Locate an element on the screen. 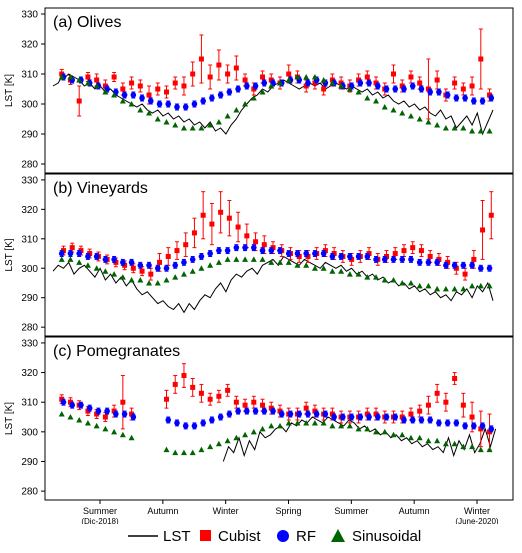 Image resolution: width=522 pixels, height=553 pixels. legend: LST Cubist RF Sinusoidal is located at coordinates (261, 536).